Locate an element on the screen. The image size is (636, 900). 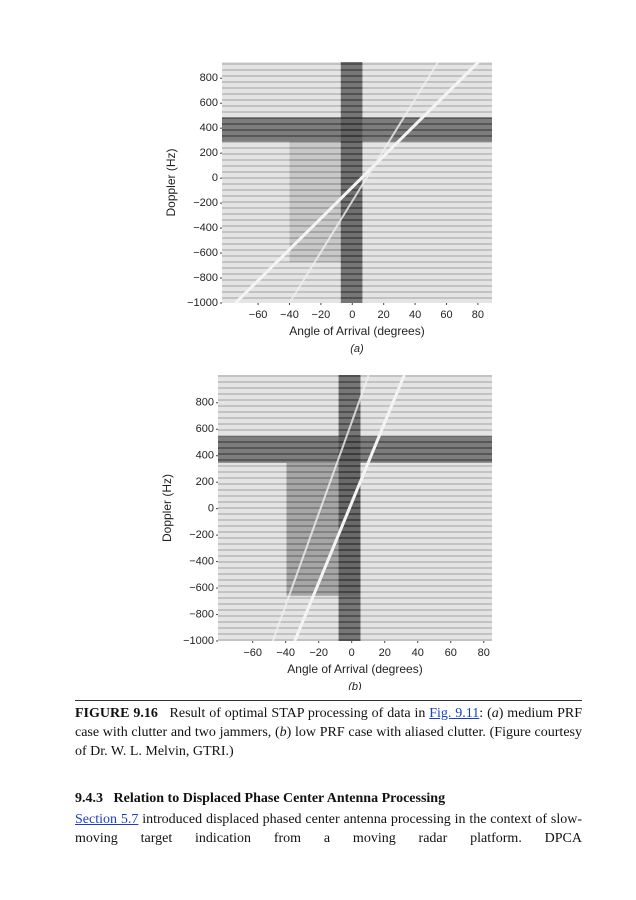
section-number: 9.4.3 is located at coordinates (89, 798).